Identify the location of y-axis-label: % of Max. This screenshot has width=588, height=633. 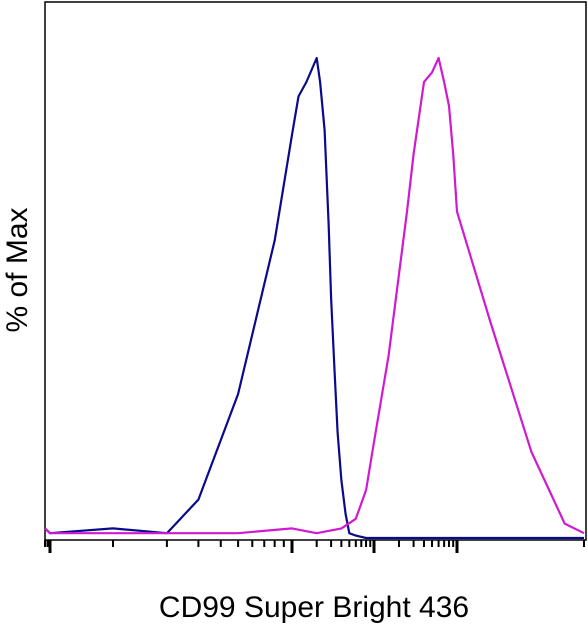
(17, 269).